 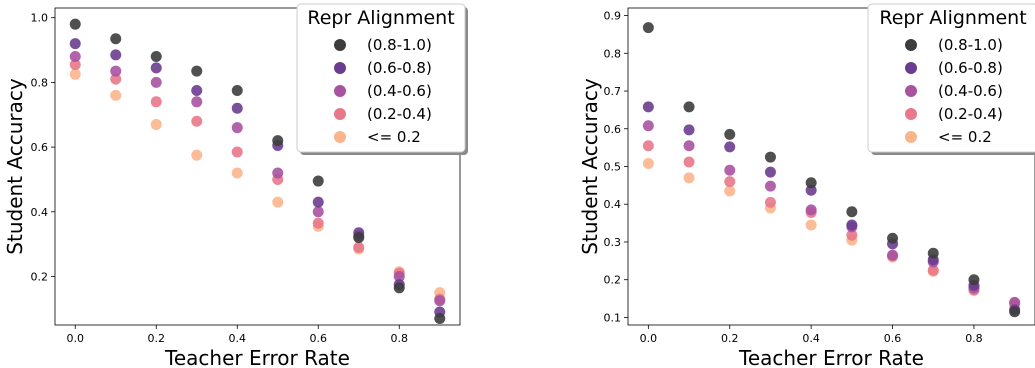 I want to click on legend-label: (0.8-1.0), so click(x=399, y=45).